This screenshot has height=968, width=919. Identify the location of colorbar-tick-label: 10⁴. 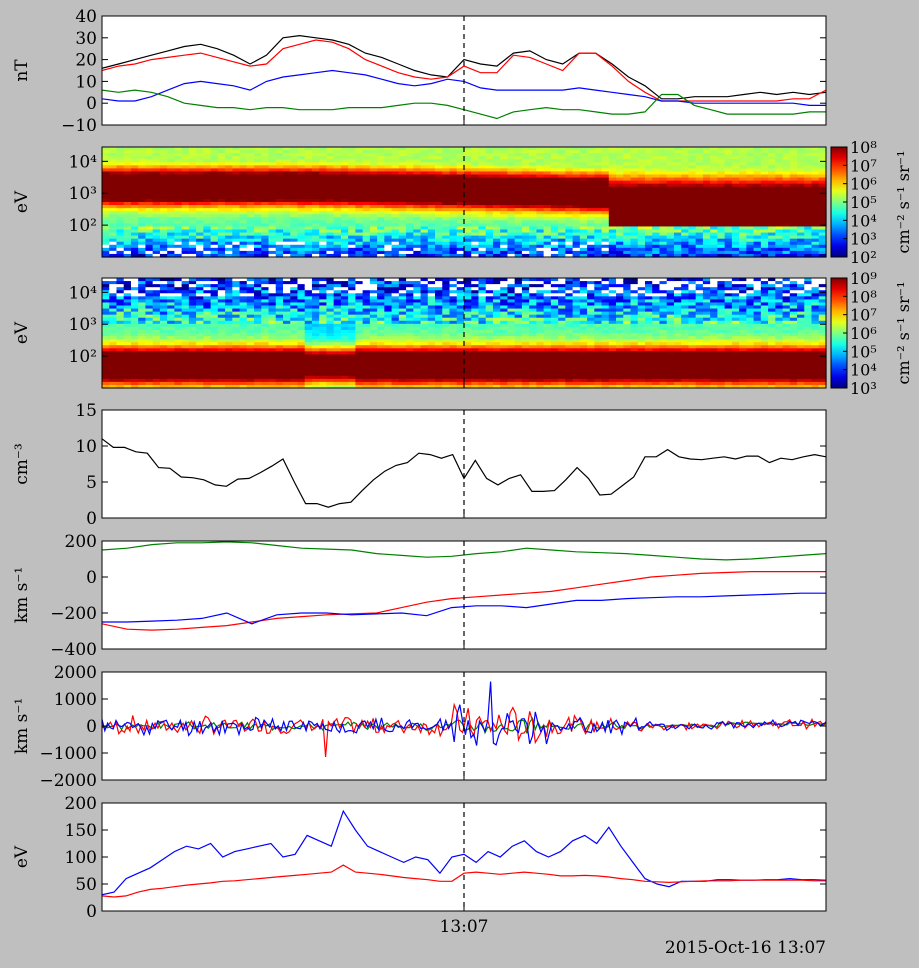
(863, 220).